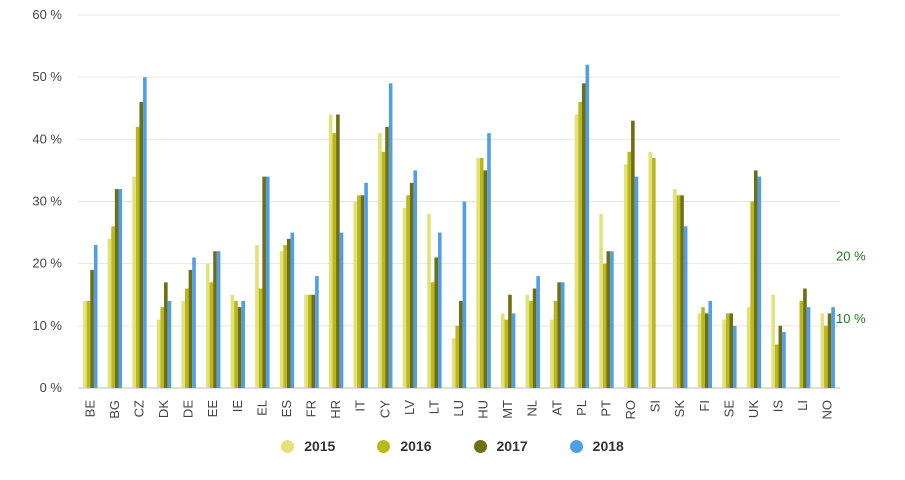  Describe the element at coordinates (773, 341) in the screenshot. I see `bar-2015-IS` at that location.